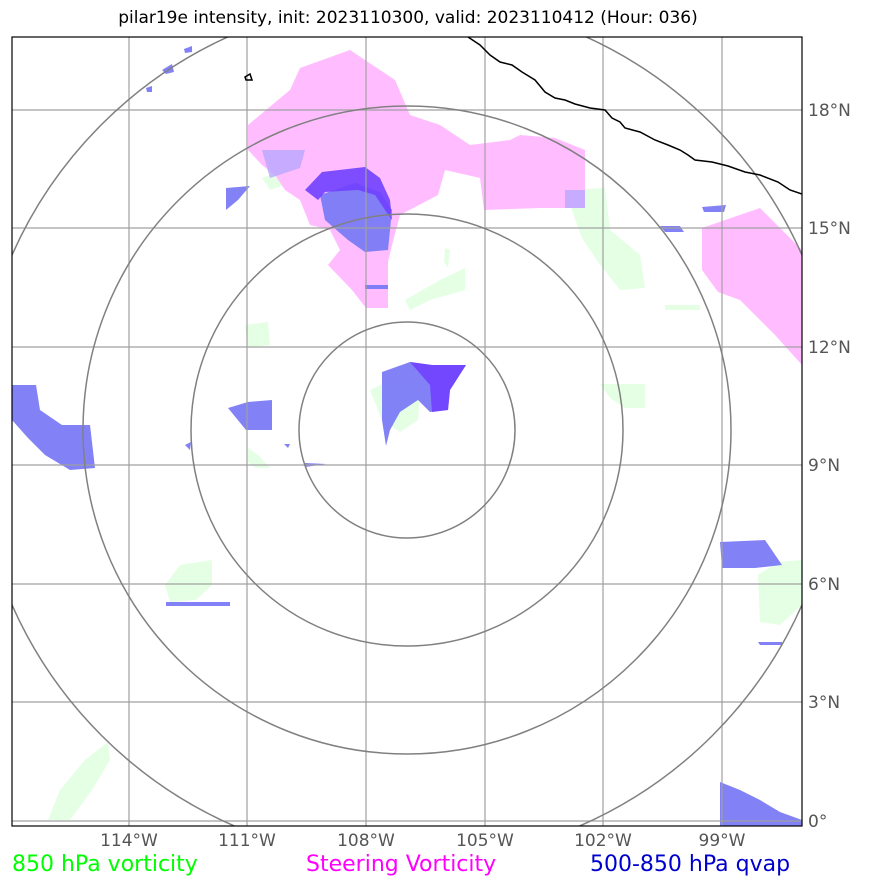 The image size is (869, 891). What do you see at coordinates (385, 289) in the screenshot?
I see `qvap-core-layer` at bounding box center [385, 289].